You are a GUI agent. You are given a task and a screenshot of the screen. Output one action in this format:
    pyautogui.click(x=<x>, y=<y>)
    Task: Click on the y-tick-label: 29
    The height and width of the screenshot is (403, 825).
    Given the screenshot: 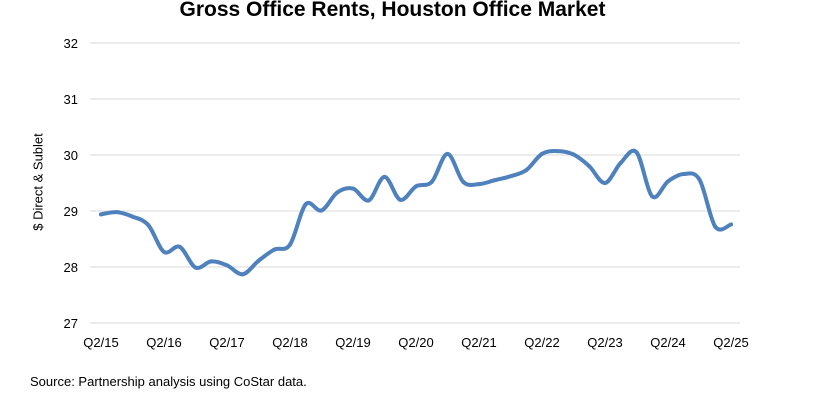 What is the action you would take?
    pyautogui.click(x=71, y=211)
    